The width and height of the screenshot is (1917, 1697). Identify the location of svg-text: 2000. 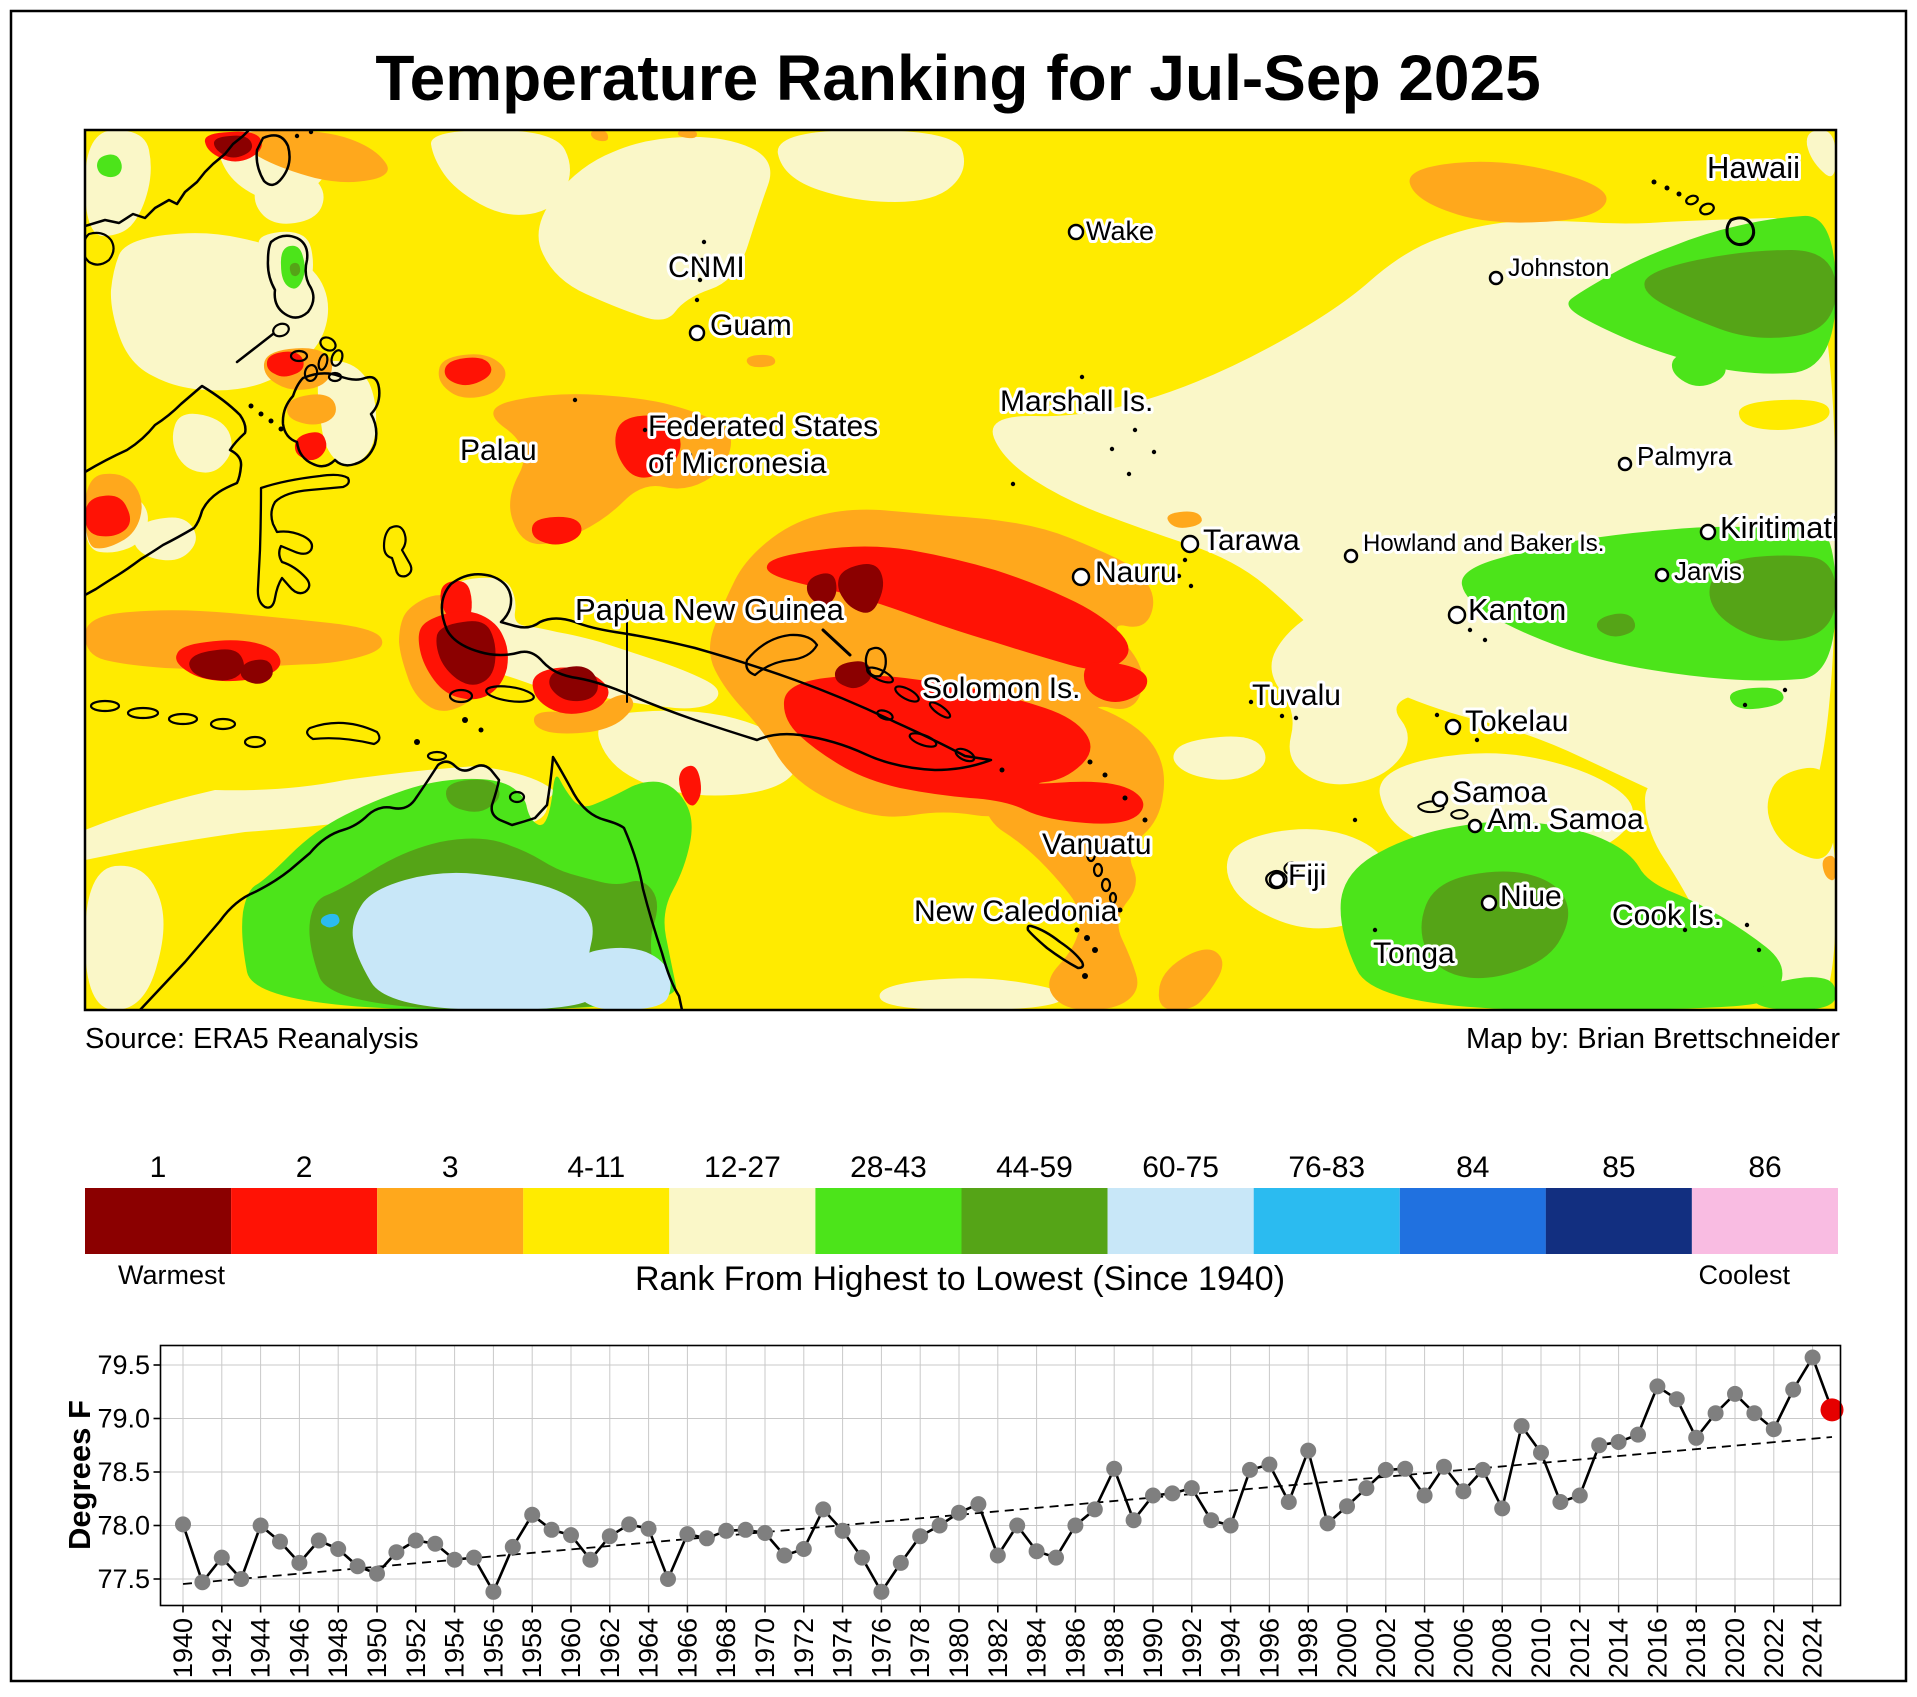
(1347, 1648).